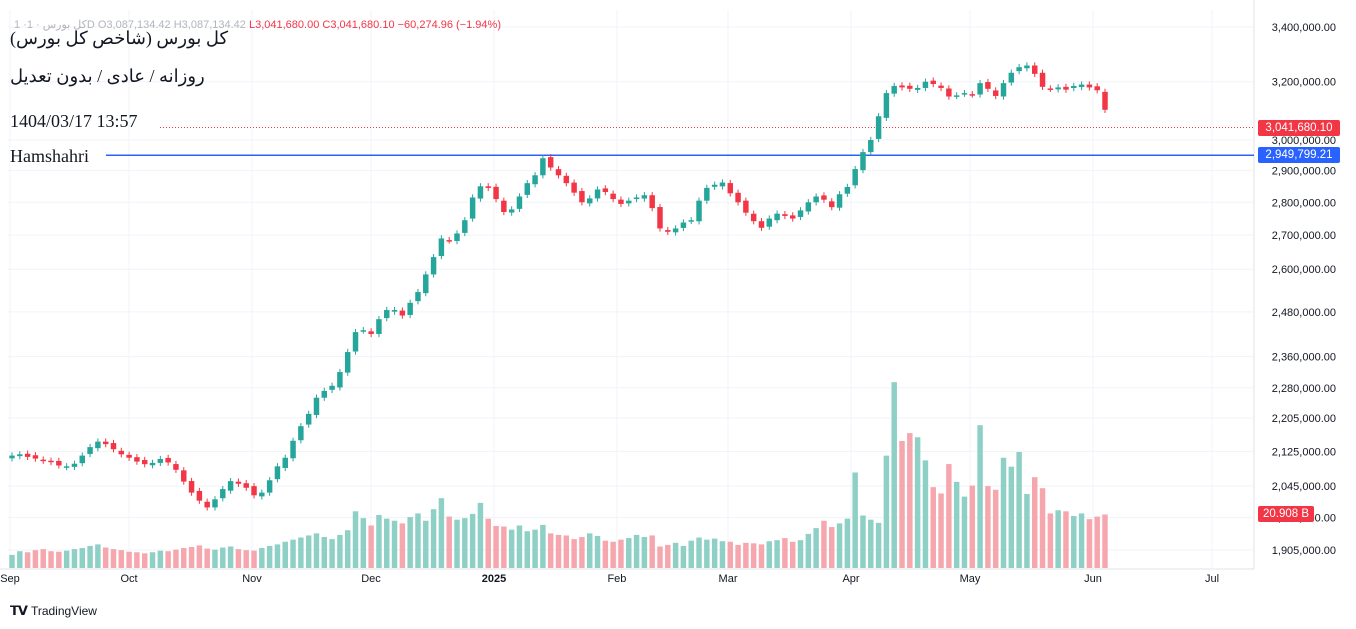 This screenshot has height=629, width=1356. I want to click on time-axis: Sep Oct Nov Dec 2025 Feb Mar Apr May Jun Jul, so click(609, 579).